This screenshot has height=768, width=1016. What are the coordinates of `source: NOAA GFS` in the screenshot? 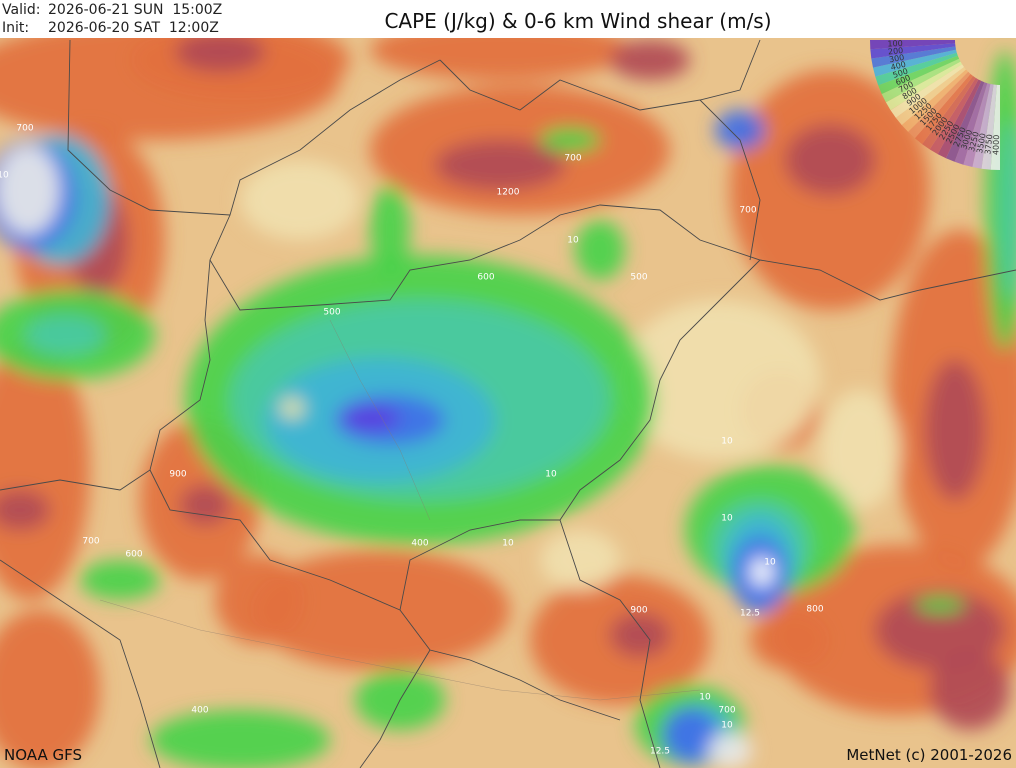 It's located at (43, 755).